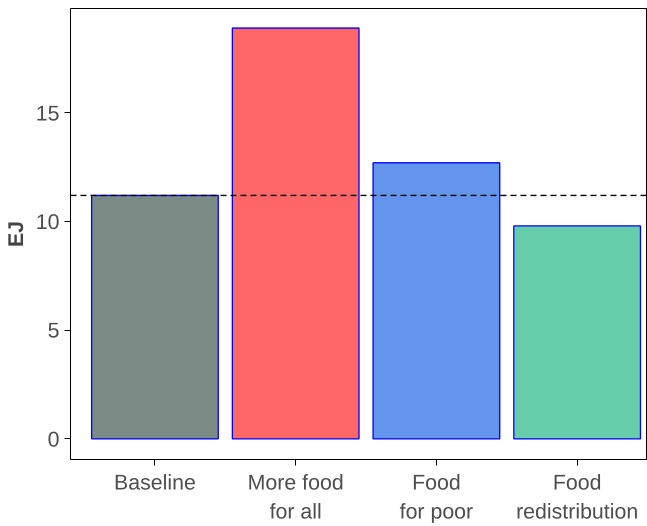 The height and width of the screenshot is (526, 647). Describe the element at coordinates (437, 497) in the screenshot. I see `x-tick-label: Food for poor` at that location.